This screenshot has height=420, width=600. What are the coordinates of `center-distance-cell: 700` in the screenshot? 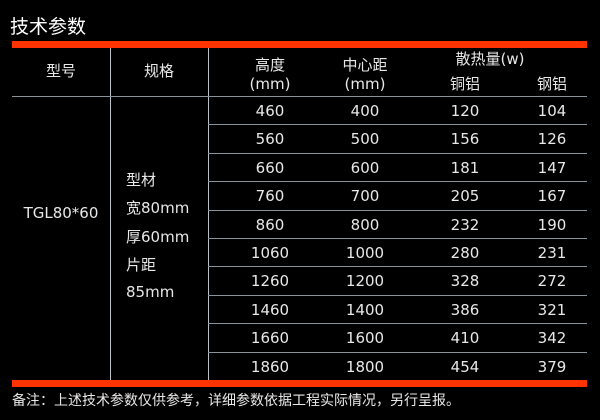 It's located at (365, 196).